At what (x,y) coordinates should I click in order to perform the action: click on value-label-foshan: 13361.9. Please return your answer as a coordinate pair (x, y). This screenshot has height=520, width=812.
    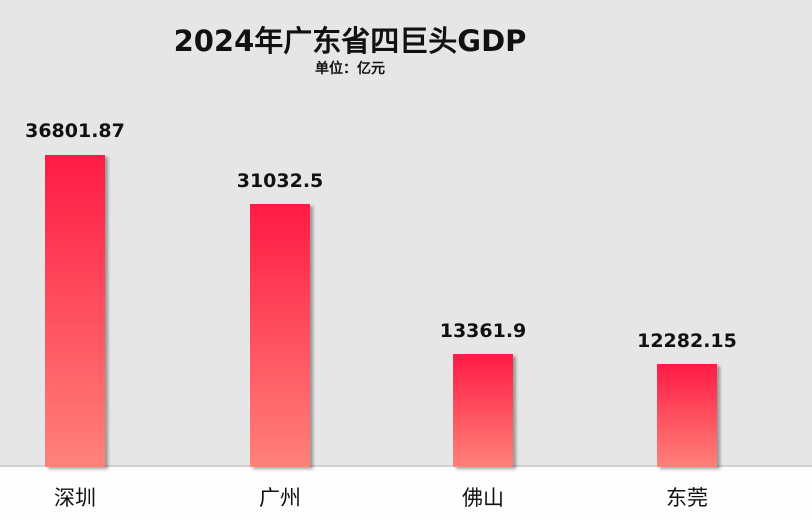
    Looking at the image, I should click on (483, 331).